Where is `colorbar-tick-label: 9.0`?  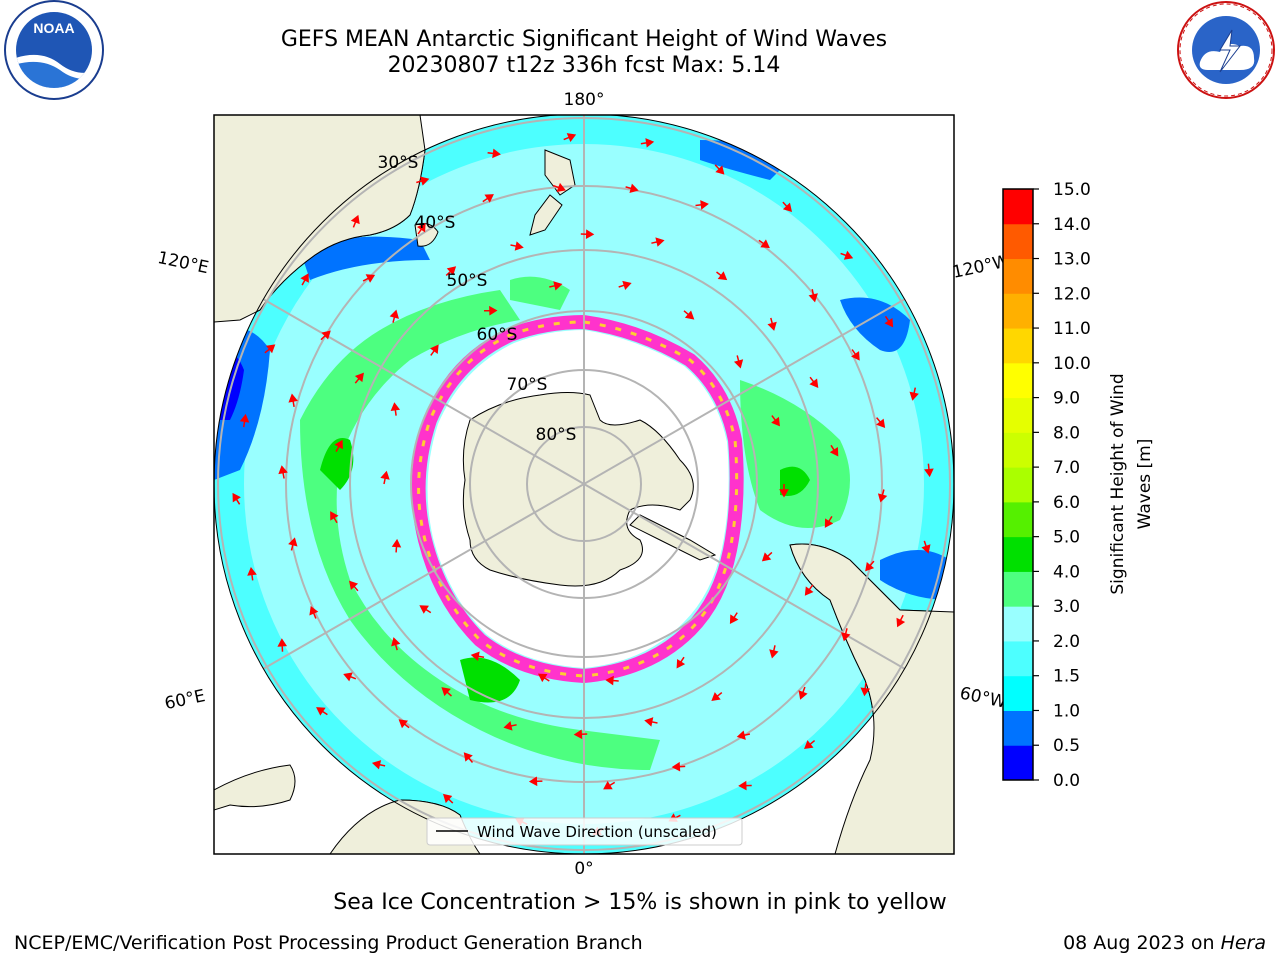 colorbar-tick-label: 9.0 is located at coordinates (1066, 399).